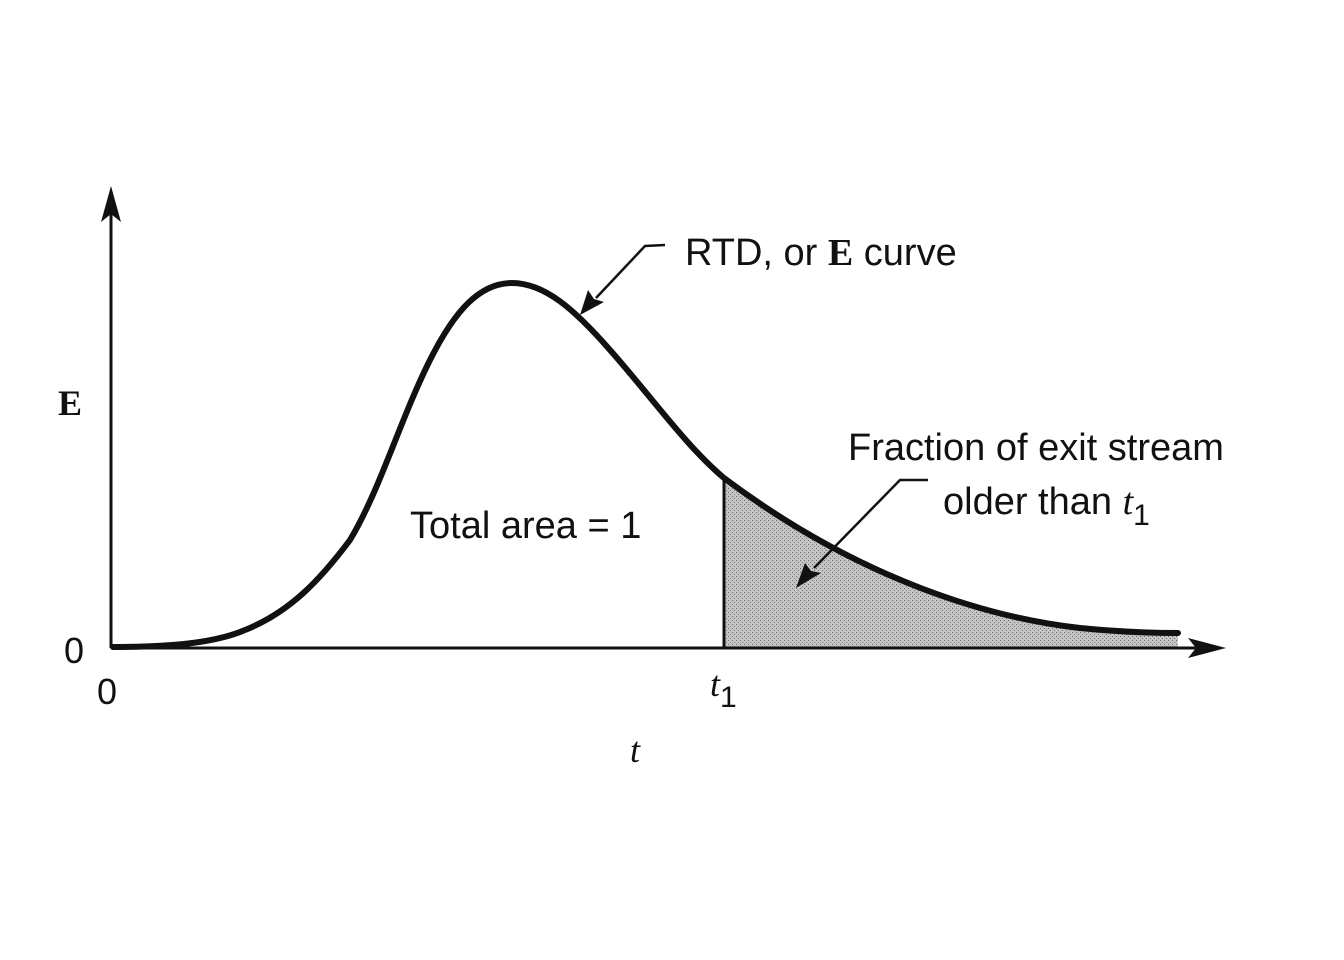 The width and height of the screenshot is (1344, 960). What do you see at coordinates (840, 253) in the screenshot?
I see `curve-label-bold: E` at bounding box center [840, 253].